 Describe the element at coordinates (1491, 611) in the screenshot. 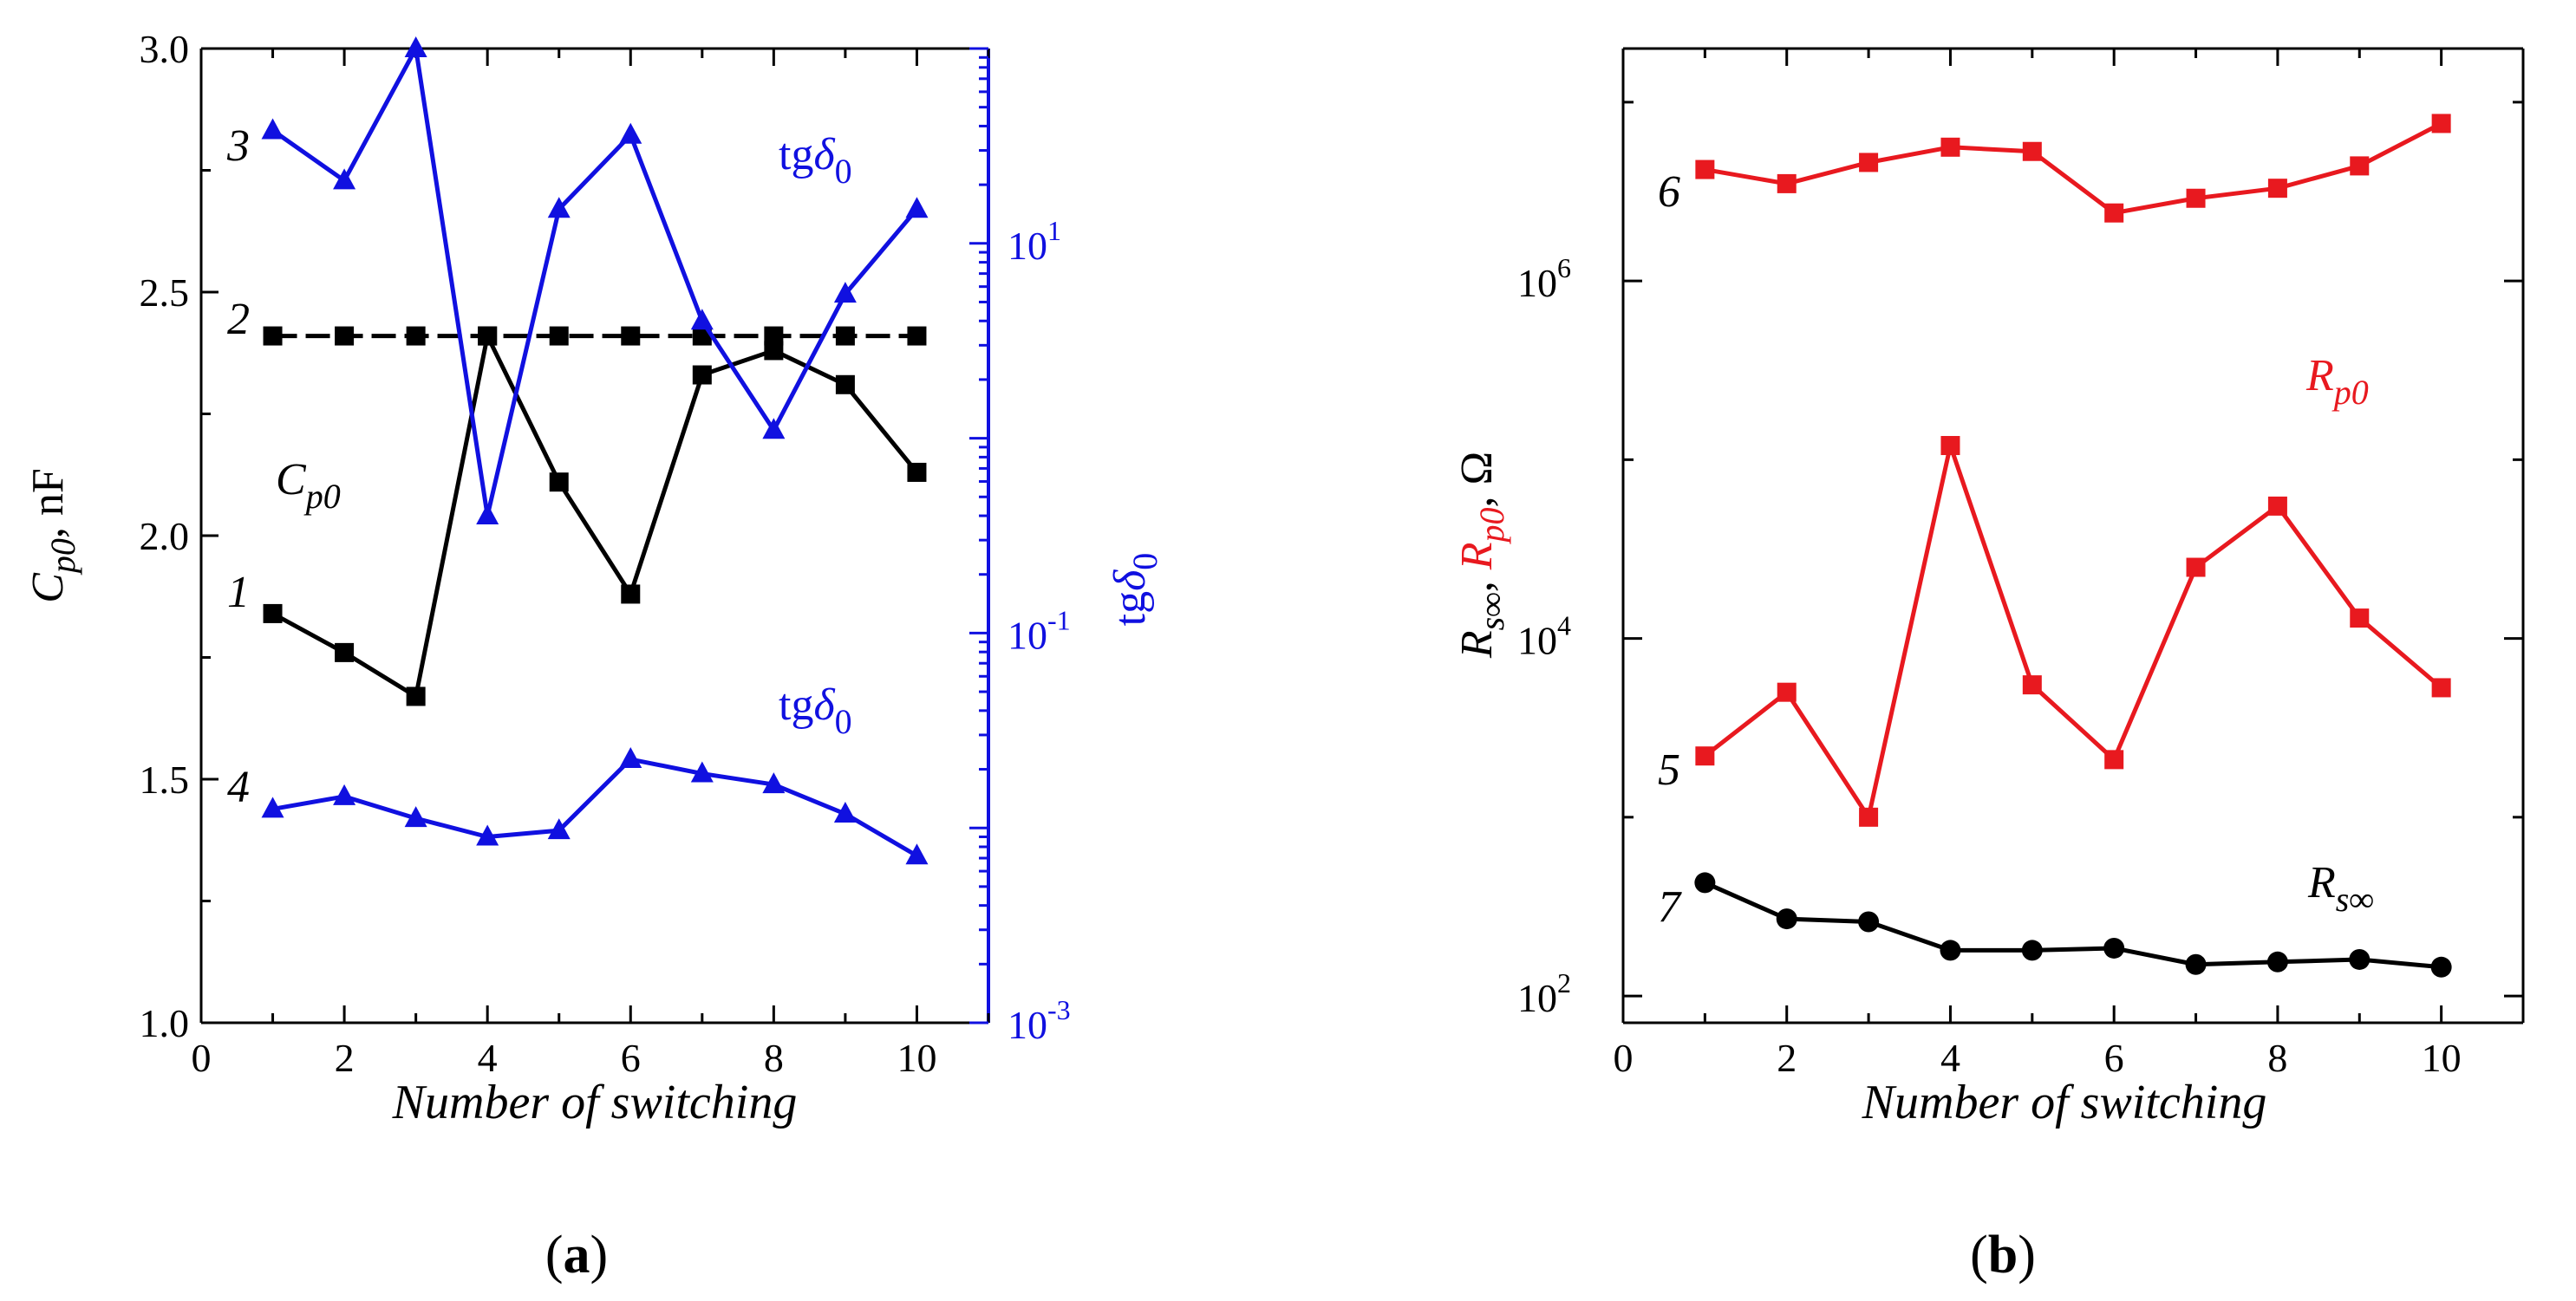

I see `y-title-r1-sub: s∞` at that location.